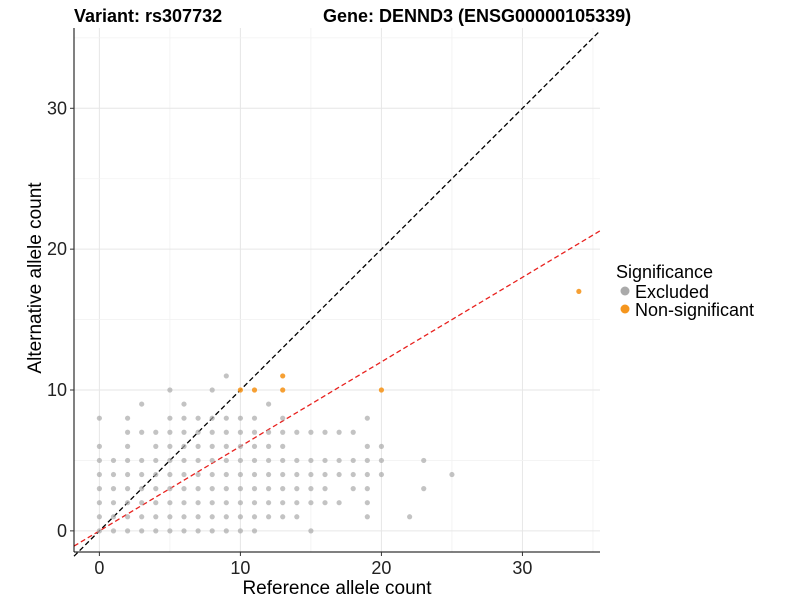 The height and width of the screenshot is (600, 800). I want to click on y-tick-label: 20, so click(57, 249).